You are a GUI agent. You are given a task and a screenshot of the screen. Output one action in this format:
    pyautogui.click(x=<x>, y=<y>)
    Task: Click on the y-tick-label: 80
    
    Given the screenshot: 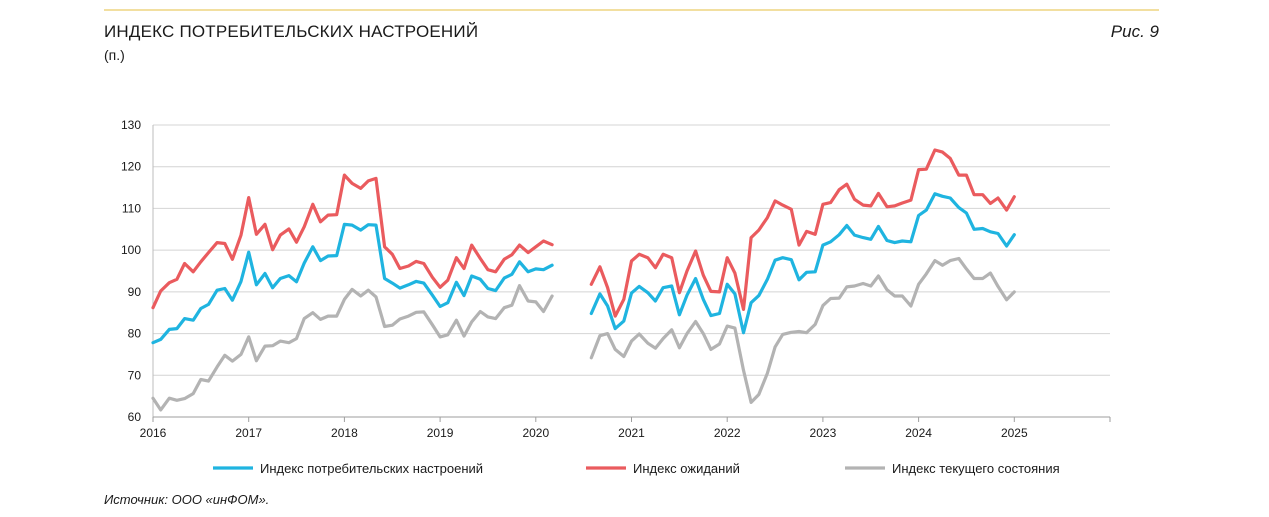 What is the action you would take?
    pyautogui.click(x=135, y=334)
    